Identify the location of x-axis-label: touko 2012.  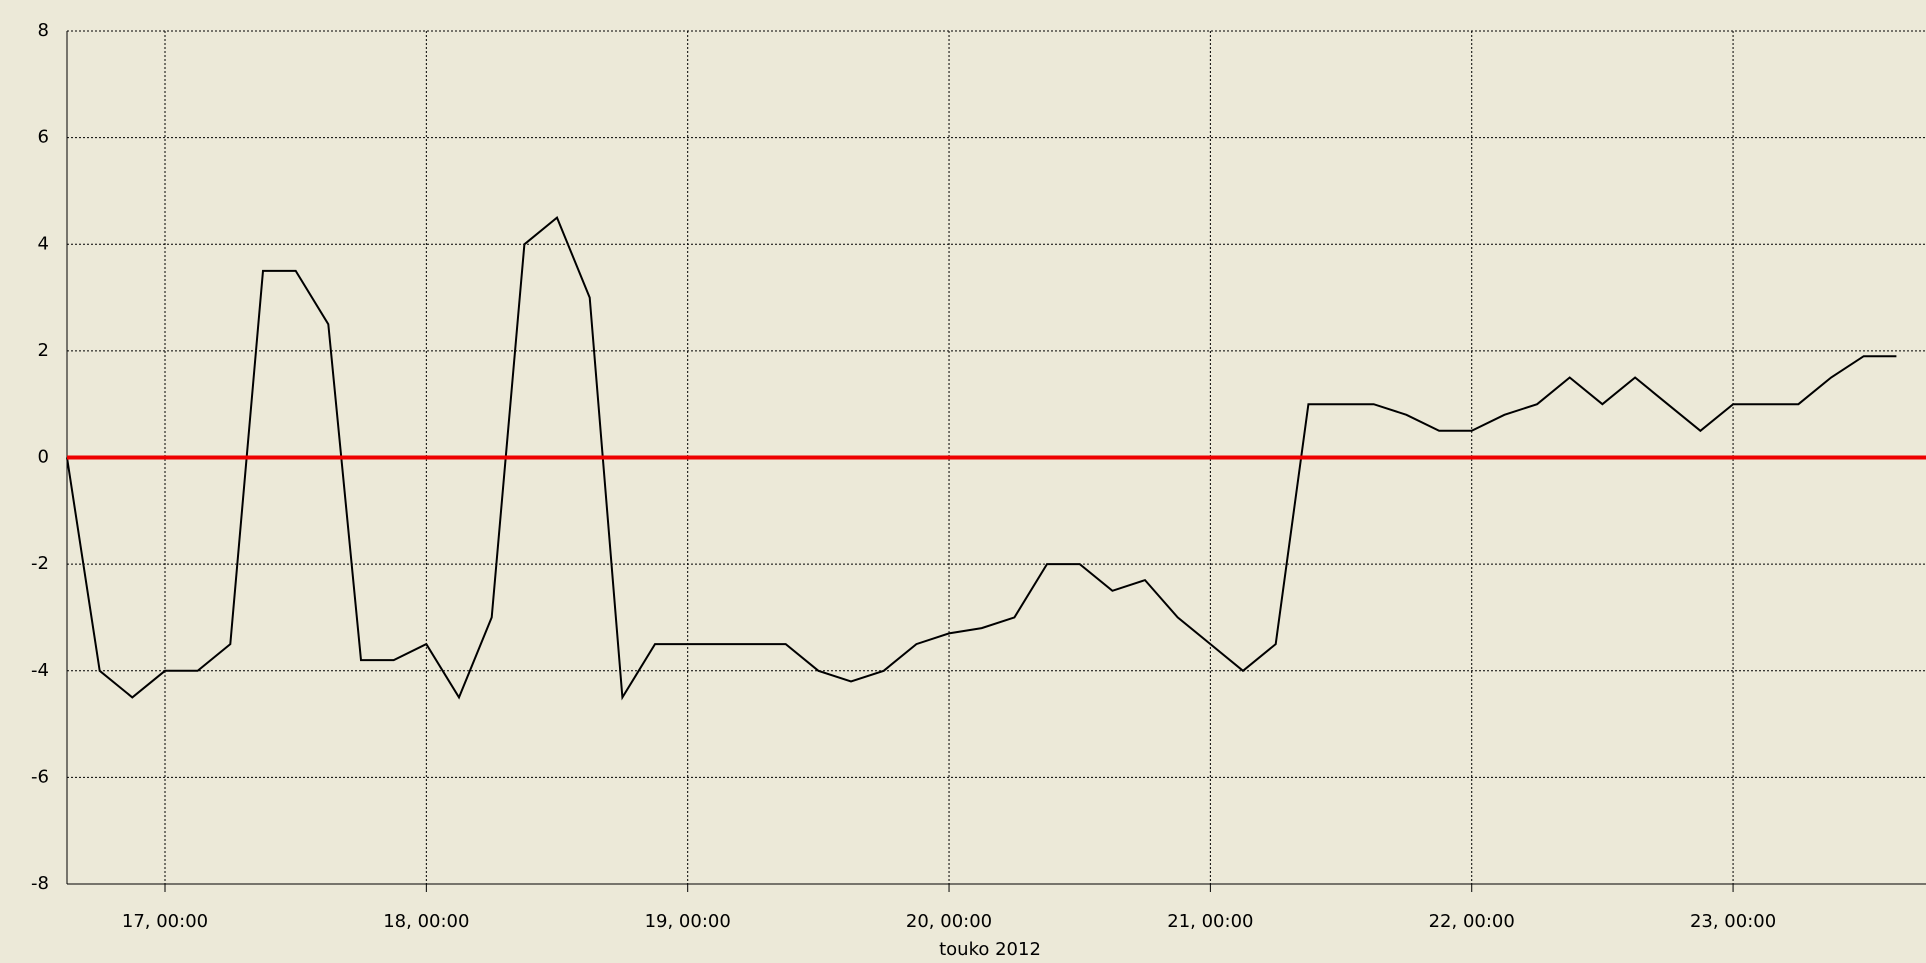
(990, 949).